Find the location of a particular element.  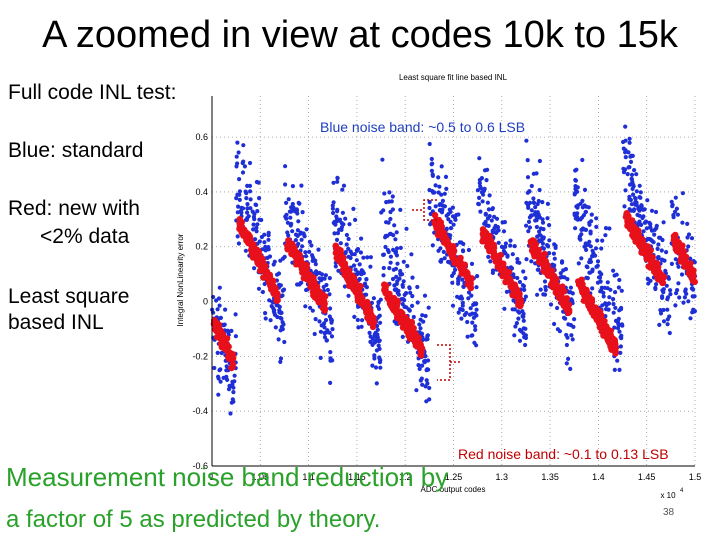

x-tick-label: 1.2 is located at coordinates (405, 477).